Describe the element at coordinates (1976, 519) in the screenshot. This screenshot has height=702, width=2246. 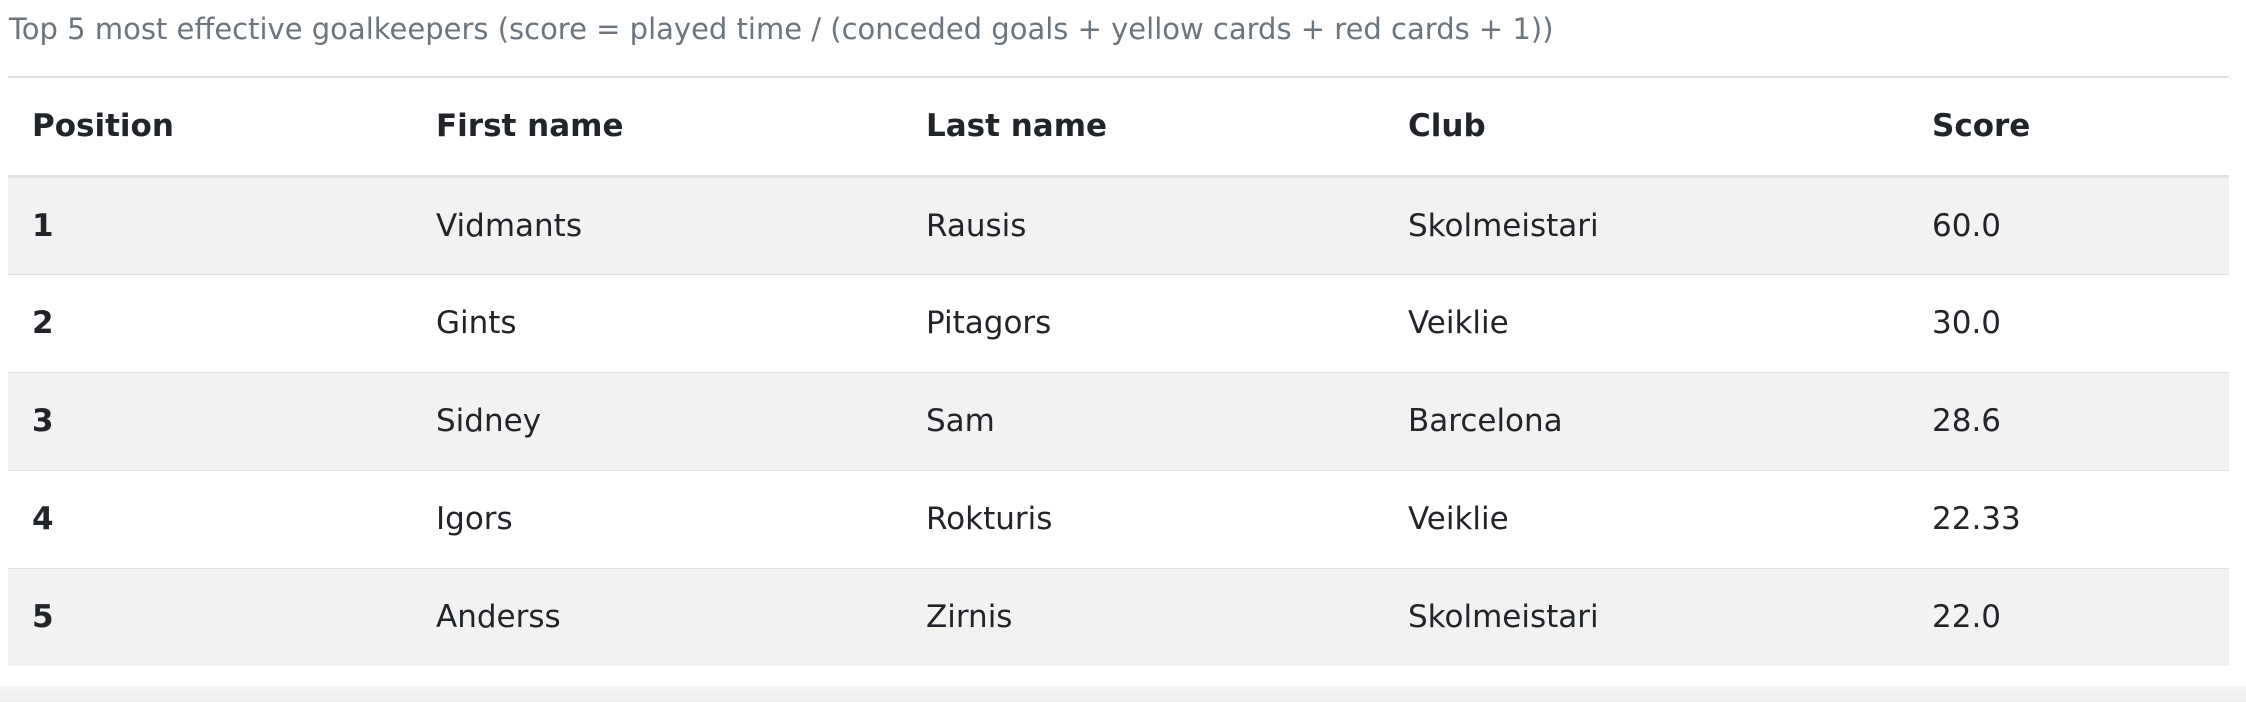
I see `cell-score: 22.33` at that location.